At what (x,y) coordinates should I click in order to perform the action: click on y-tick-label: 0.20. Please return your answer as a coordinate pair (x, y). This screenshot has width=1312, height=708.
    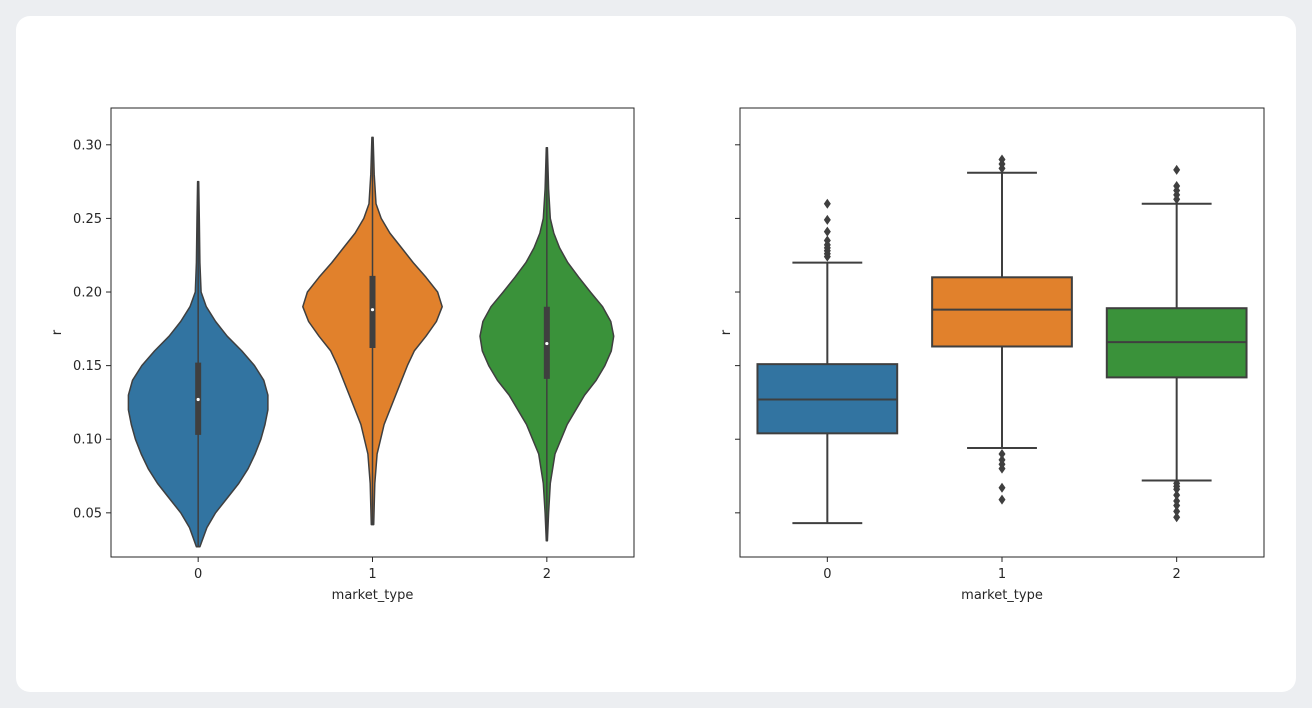
    Looking at the image, I should click on (87, 293).